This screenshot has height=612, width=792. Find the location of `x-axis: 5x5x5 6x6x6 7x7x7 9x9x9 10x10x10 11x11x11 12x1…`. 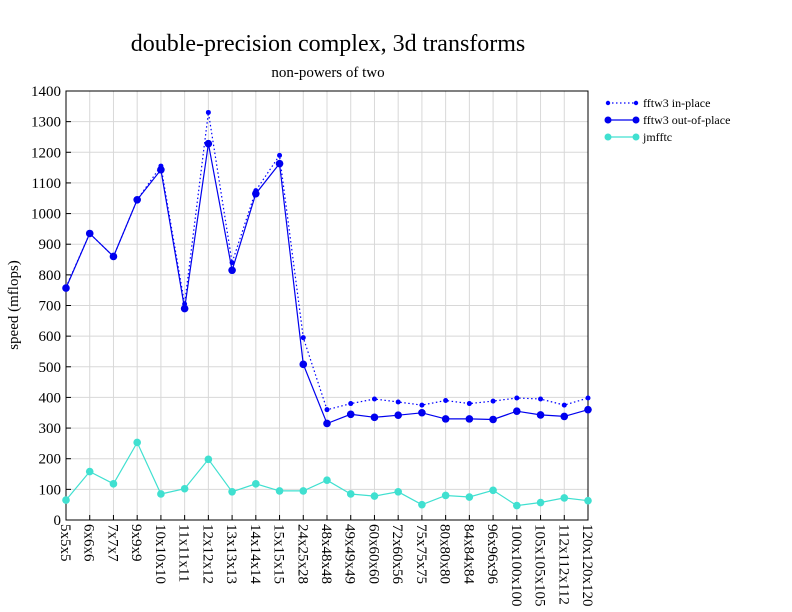

x-axis: 5x5x5 6x6x6 7x7x7 9x9x9 10x10x10 11x11x11 12x1… is located at coordinates (326, 561).